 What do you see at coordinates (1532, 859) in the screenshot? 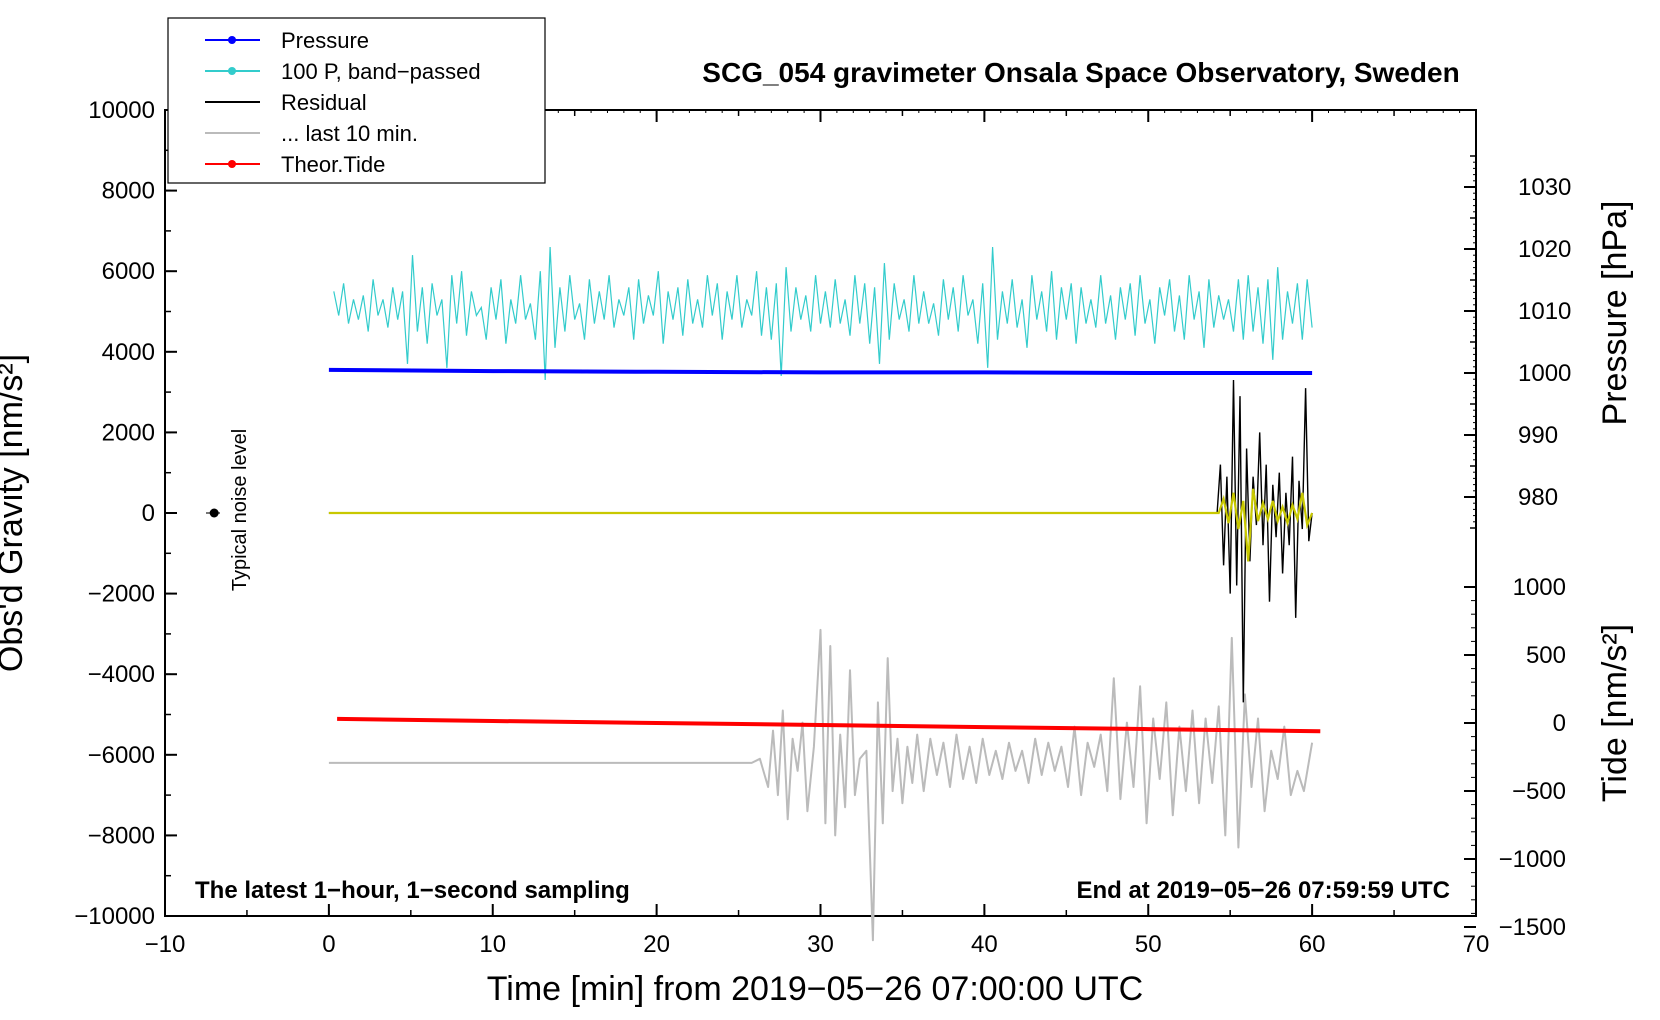
I see `tide-tick-label: −1000` at bounding box center [1532, 859].